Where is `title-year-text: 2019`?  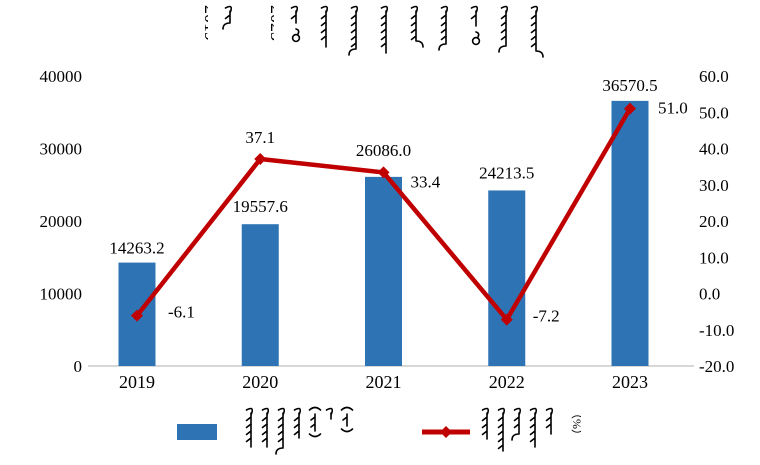
title-year-text: 2019 is located at coordinates (204, 23).